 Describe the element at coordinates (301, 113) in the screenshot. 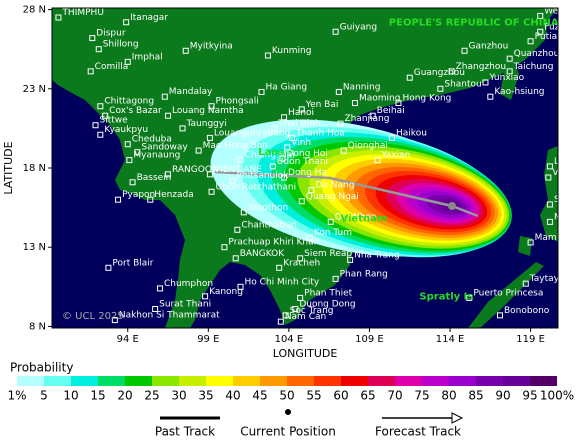

I see `place-label: Hanoi` at that location.